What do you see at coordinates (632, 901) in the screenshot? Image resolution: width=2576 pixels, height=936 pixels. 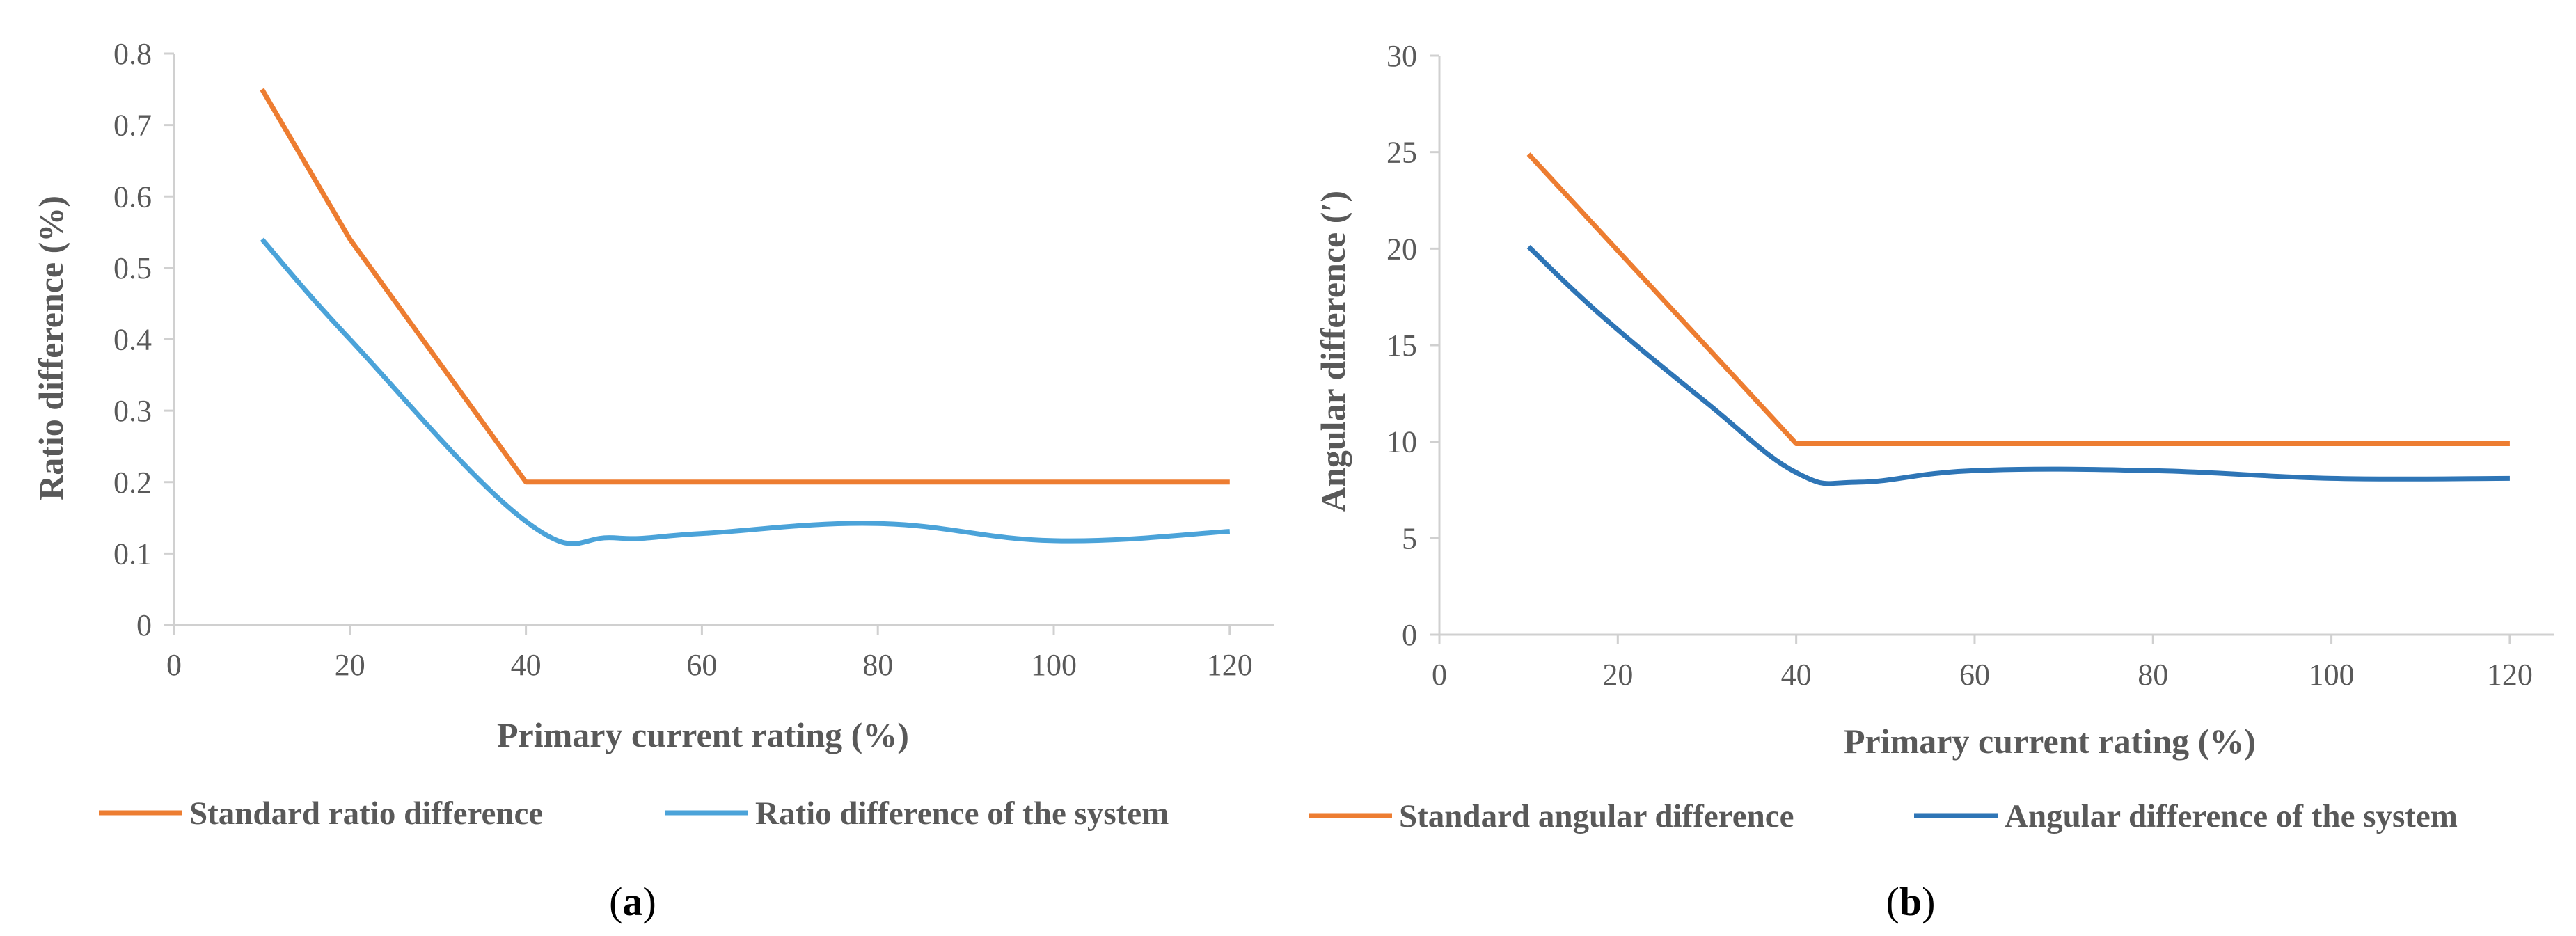 I see `panel-label-a: (a)` at bounding box center [632, 901].